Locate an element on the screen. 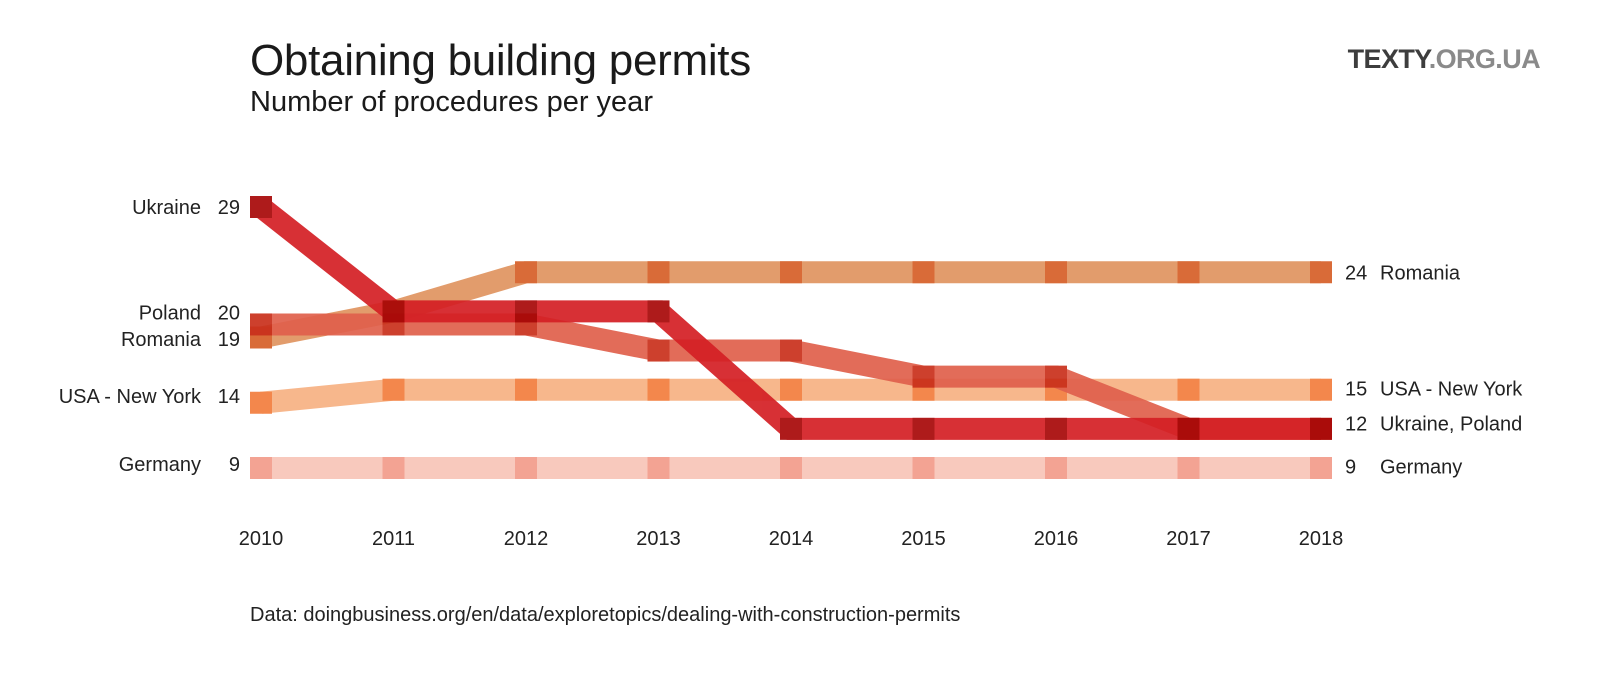  x-tick-2012: 2012 is located at coordinates (526, 539).